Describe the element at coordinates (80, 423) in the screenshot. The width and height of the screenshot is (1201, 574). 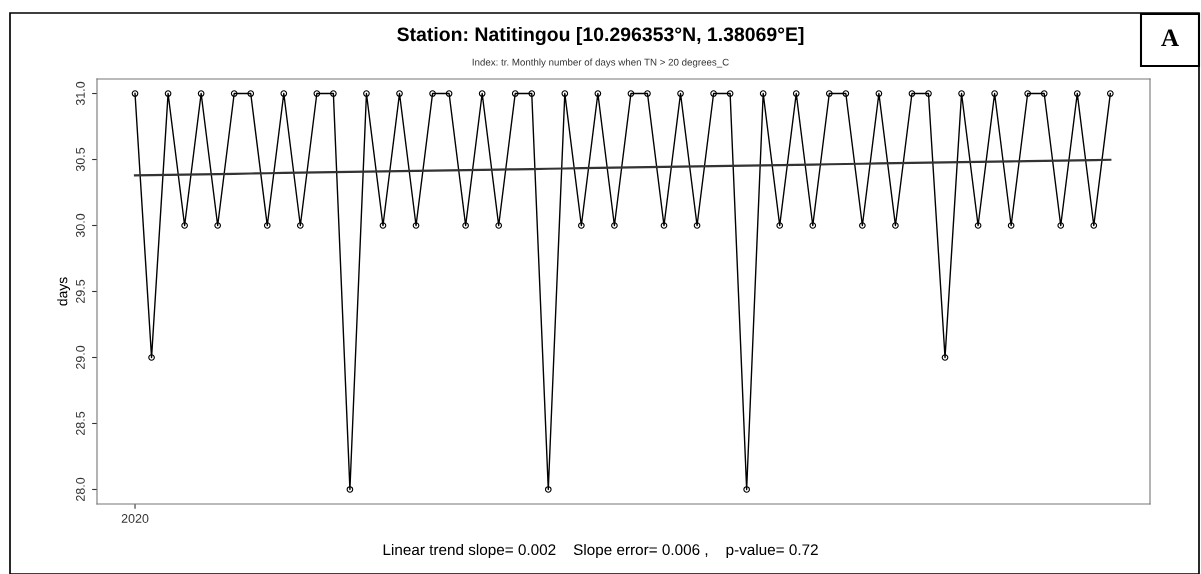
I see `y-tick-label: 28.5` at that location.